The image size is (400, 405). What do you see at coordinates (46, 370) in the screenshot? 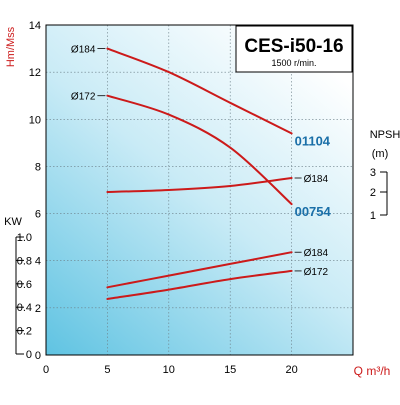
I see `x-tick-label: 0` at bounding box center [46, 370].